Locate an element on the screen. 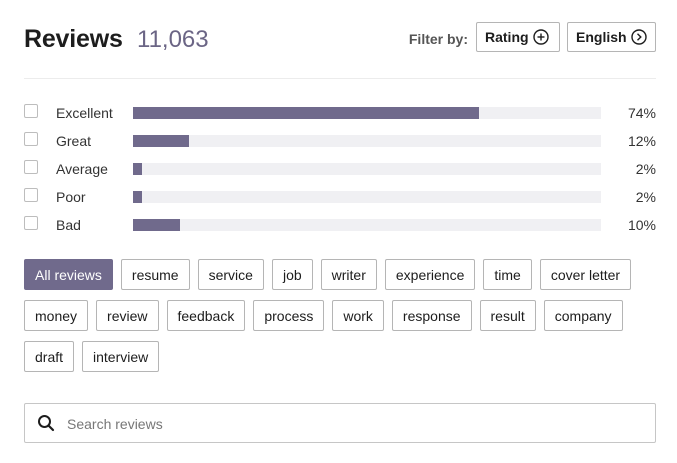  tag-money: money is located at coordinates (56, 315).